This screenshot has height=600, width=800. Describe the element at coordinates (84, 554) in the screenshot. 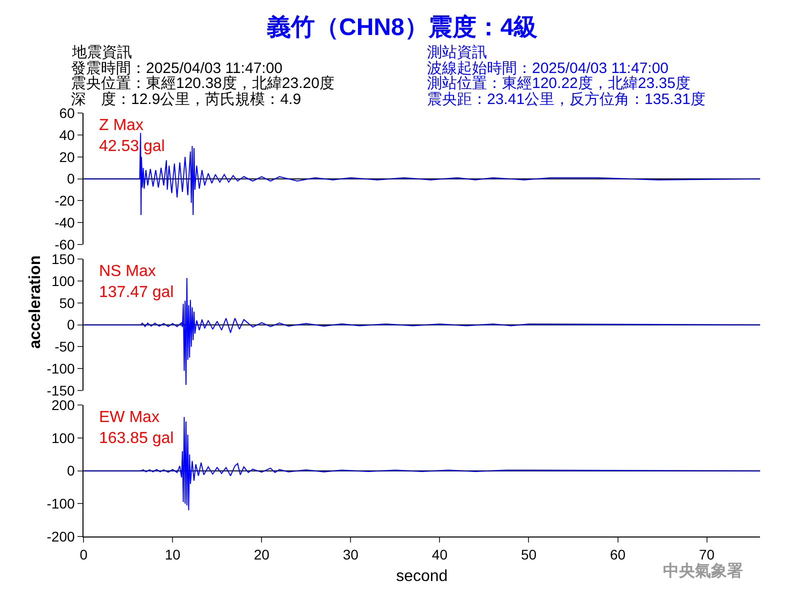

I see `x-tick-label: 0` at that location.